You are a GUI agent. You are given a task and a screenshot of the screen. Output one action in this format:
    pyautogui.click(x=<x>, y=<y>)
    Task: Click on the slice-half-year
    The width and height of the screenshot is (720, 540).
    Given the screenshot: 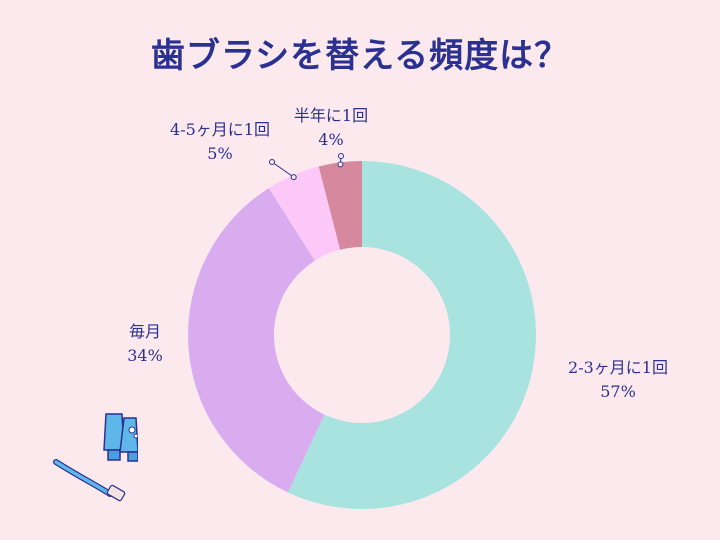 What is the action you would take?
    pyautogui.click(x=340, y=205)
    